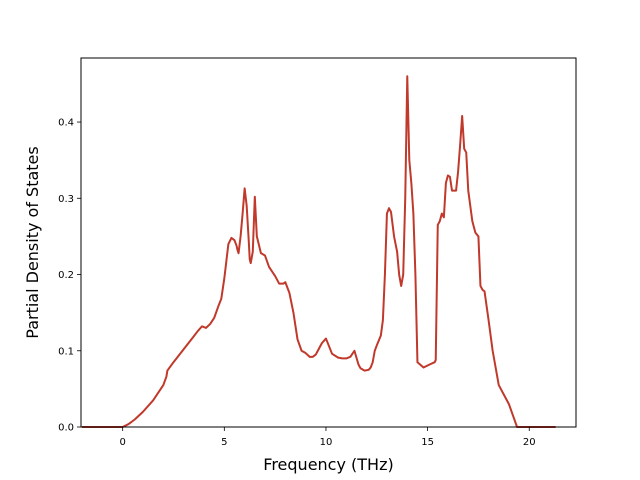 Image resolution: width=640 pixels, height=480 pixels. Describe the element at coordinates (529, 442) in the screenshot. I see `x-tick-label: 20` at that location.